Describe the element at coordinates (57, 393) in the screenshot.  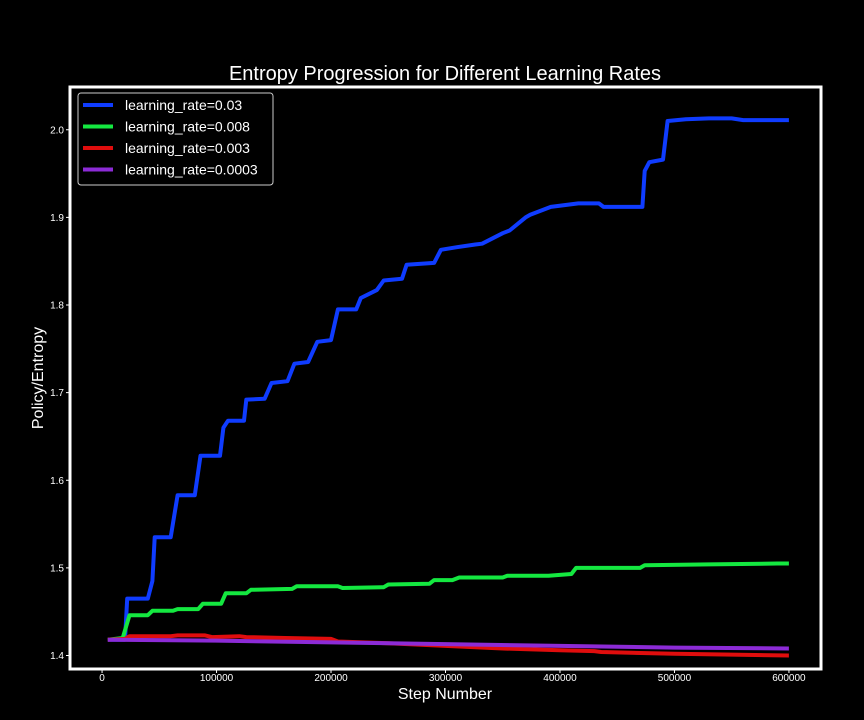
I see `y-tick-label: 1.7` at that location.